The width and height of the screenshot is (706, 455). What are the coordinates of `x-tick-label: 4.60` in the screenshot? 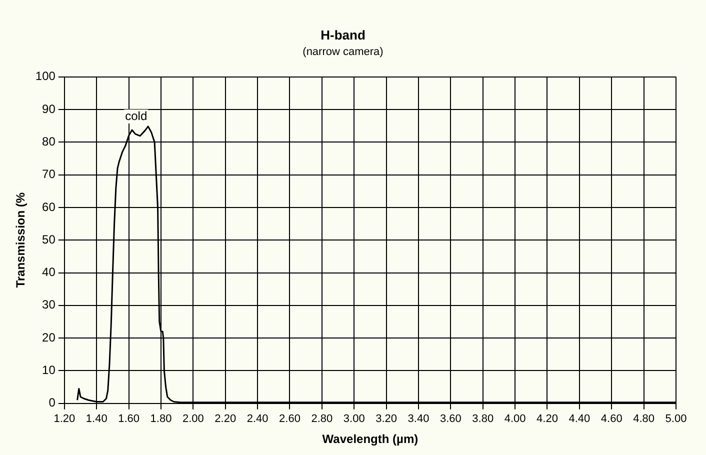 It's located at (611, 419).